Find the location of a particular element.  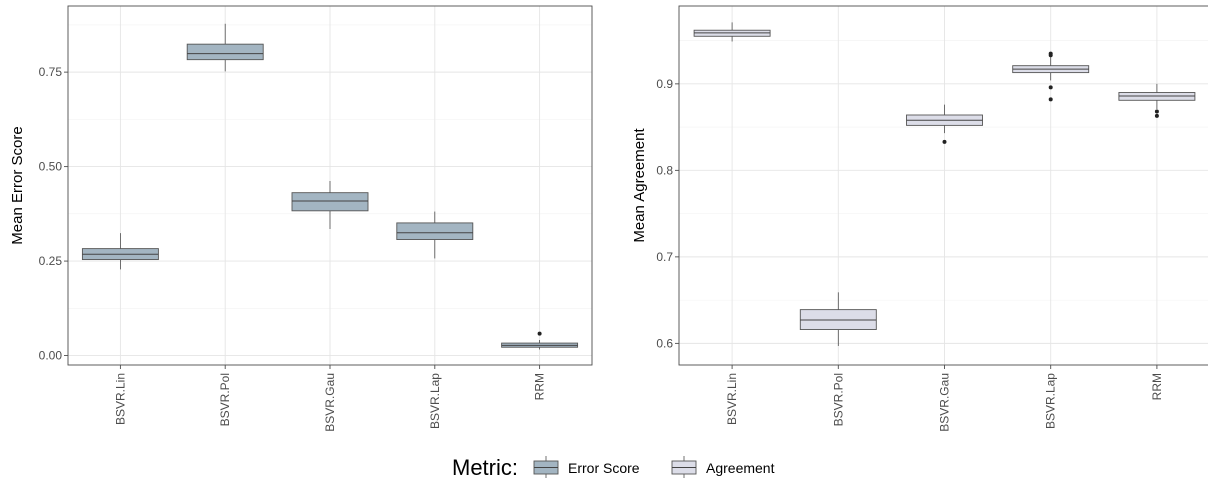

legend-key-error-score is located at coordinates (546, 467).